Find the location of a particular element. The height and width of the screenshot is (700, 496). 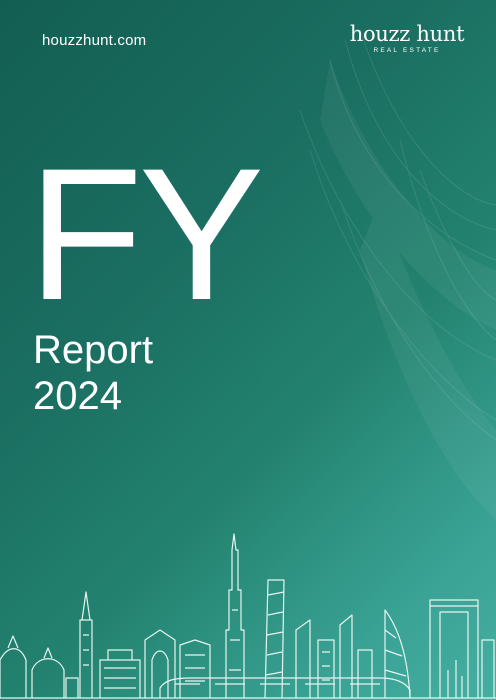

cover-subtitle: Report 2024 is located at coordinates (93, 373).